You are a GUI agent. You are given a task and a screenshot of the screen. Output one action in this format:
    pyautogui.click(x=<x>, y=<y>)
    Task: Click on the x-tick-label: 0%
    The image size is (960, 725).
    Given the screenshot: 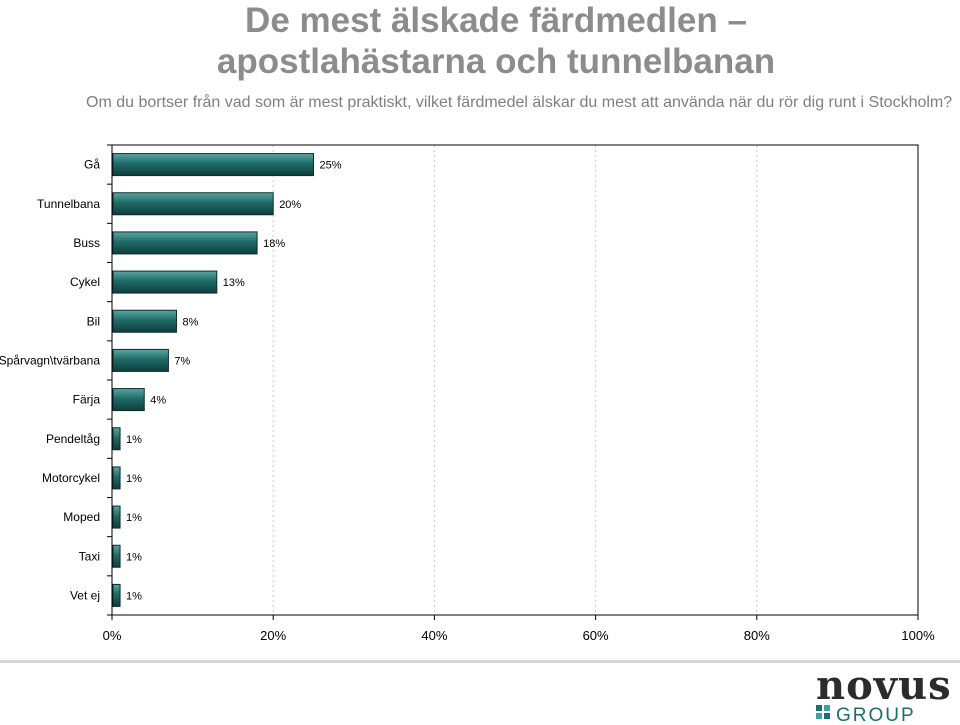 What is the action you would take?
    pyautogui.click(x=112, y=635)
    